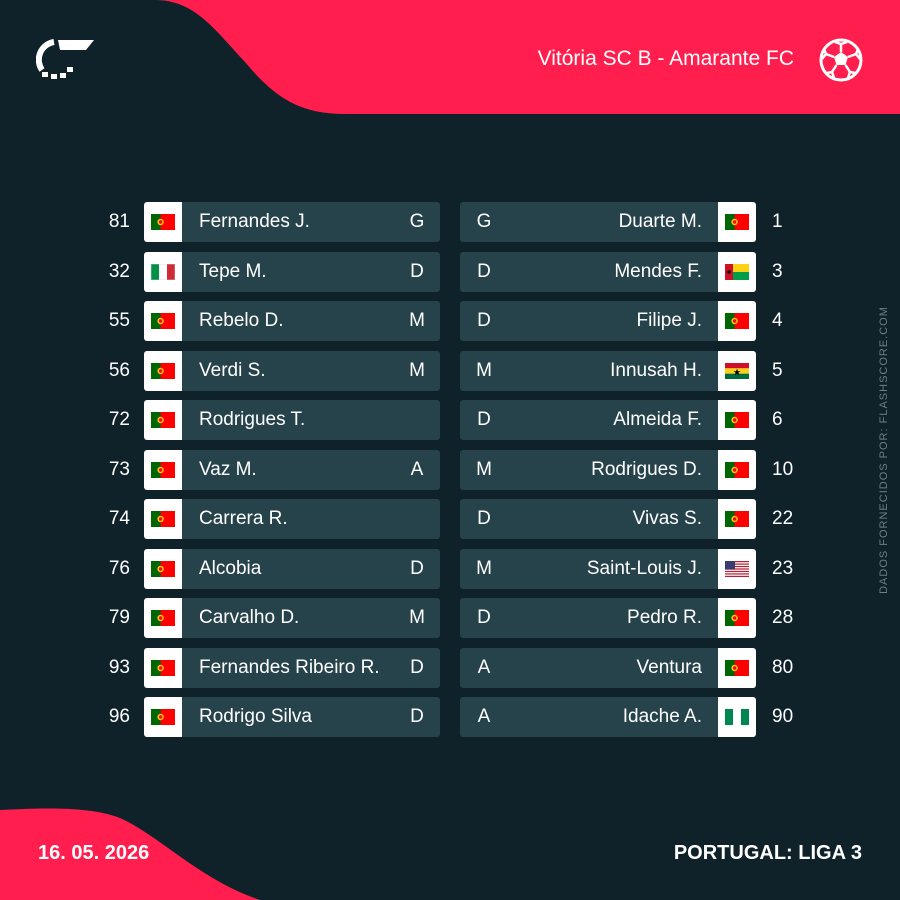 The width and height of the screenshot is (900, 900). I want to click on shirt-number: 22, so click(783, 518).